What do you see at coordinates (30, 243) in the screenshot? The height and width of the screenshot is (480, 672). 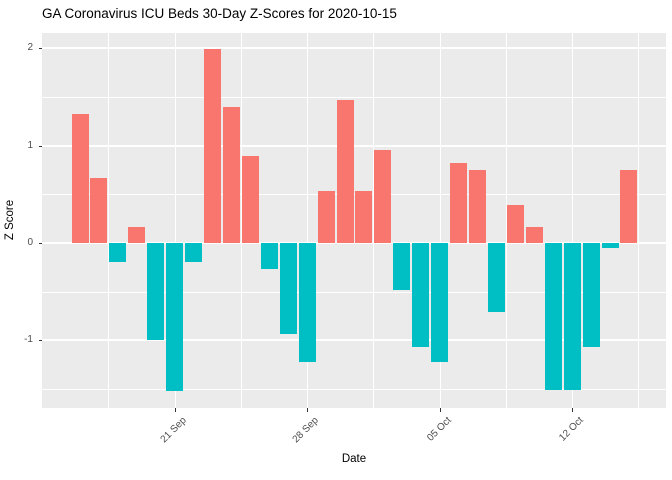 I see `y-tick-label: 0` at bounding box center [30, 243].